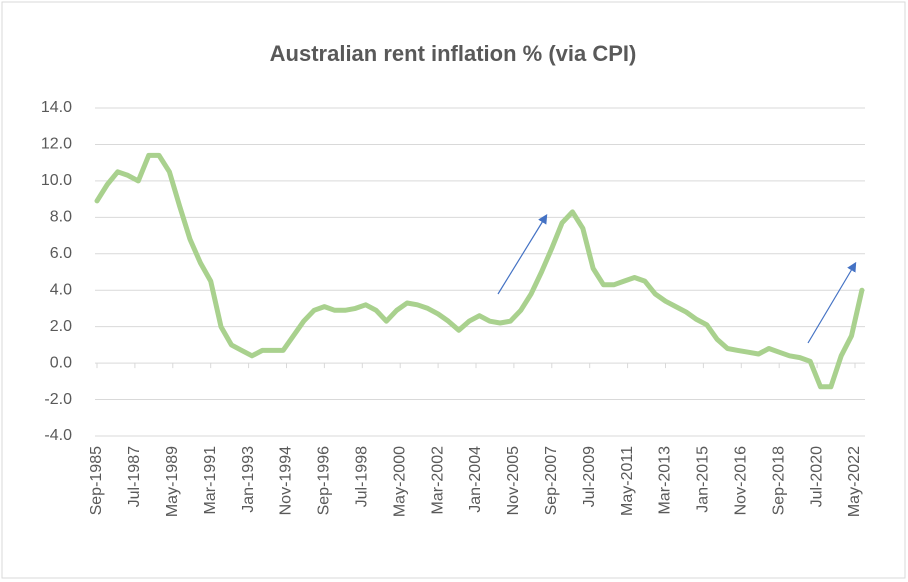 This screenshot has width=908, height=582. What do you see at coordinates (399, 481) in the screenshot?
I see `x-tick-label: May-2000` at bounding box center [399, 481].